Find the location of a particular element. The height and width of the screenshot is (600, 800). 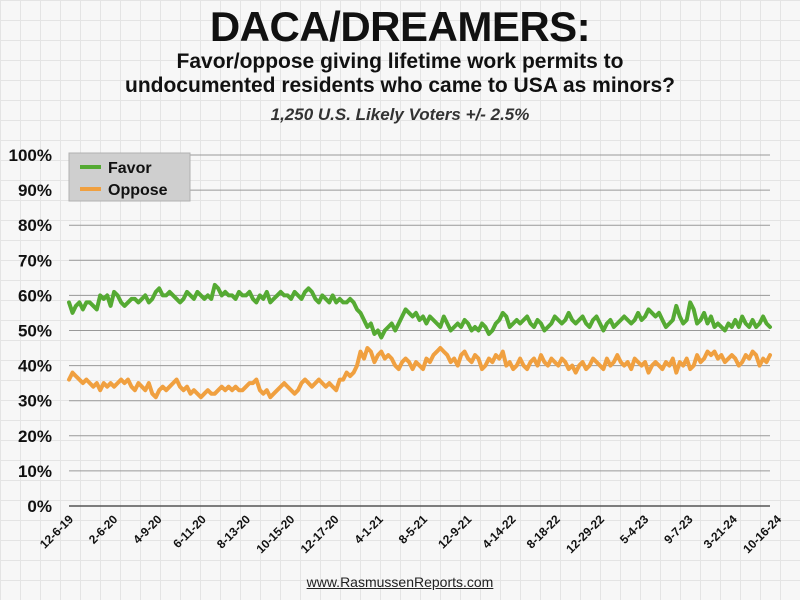

x-tick-label: 8-18-22 is located at coordinates (543, 531).